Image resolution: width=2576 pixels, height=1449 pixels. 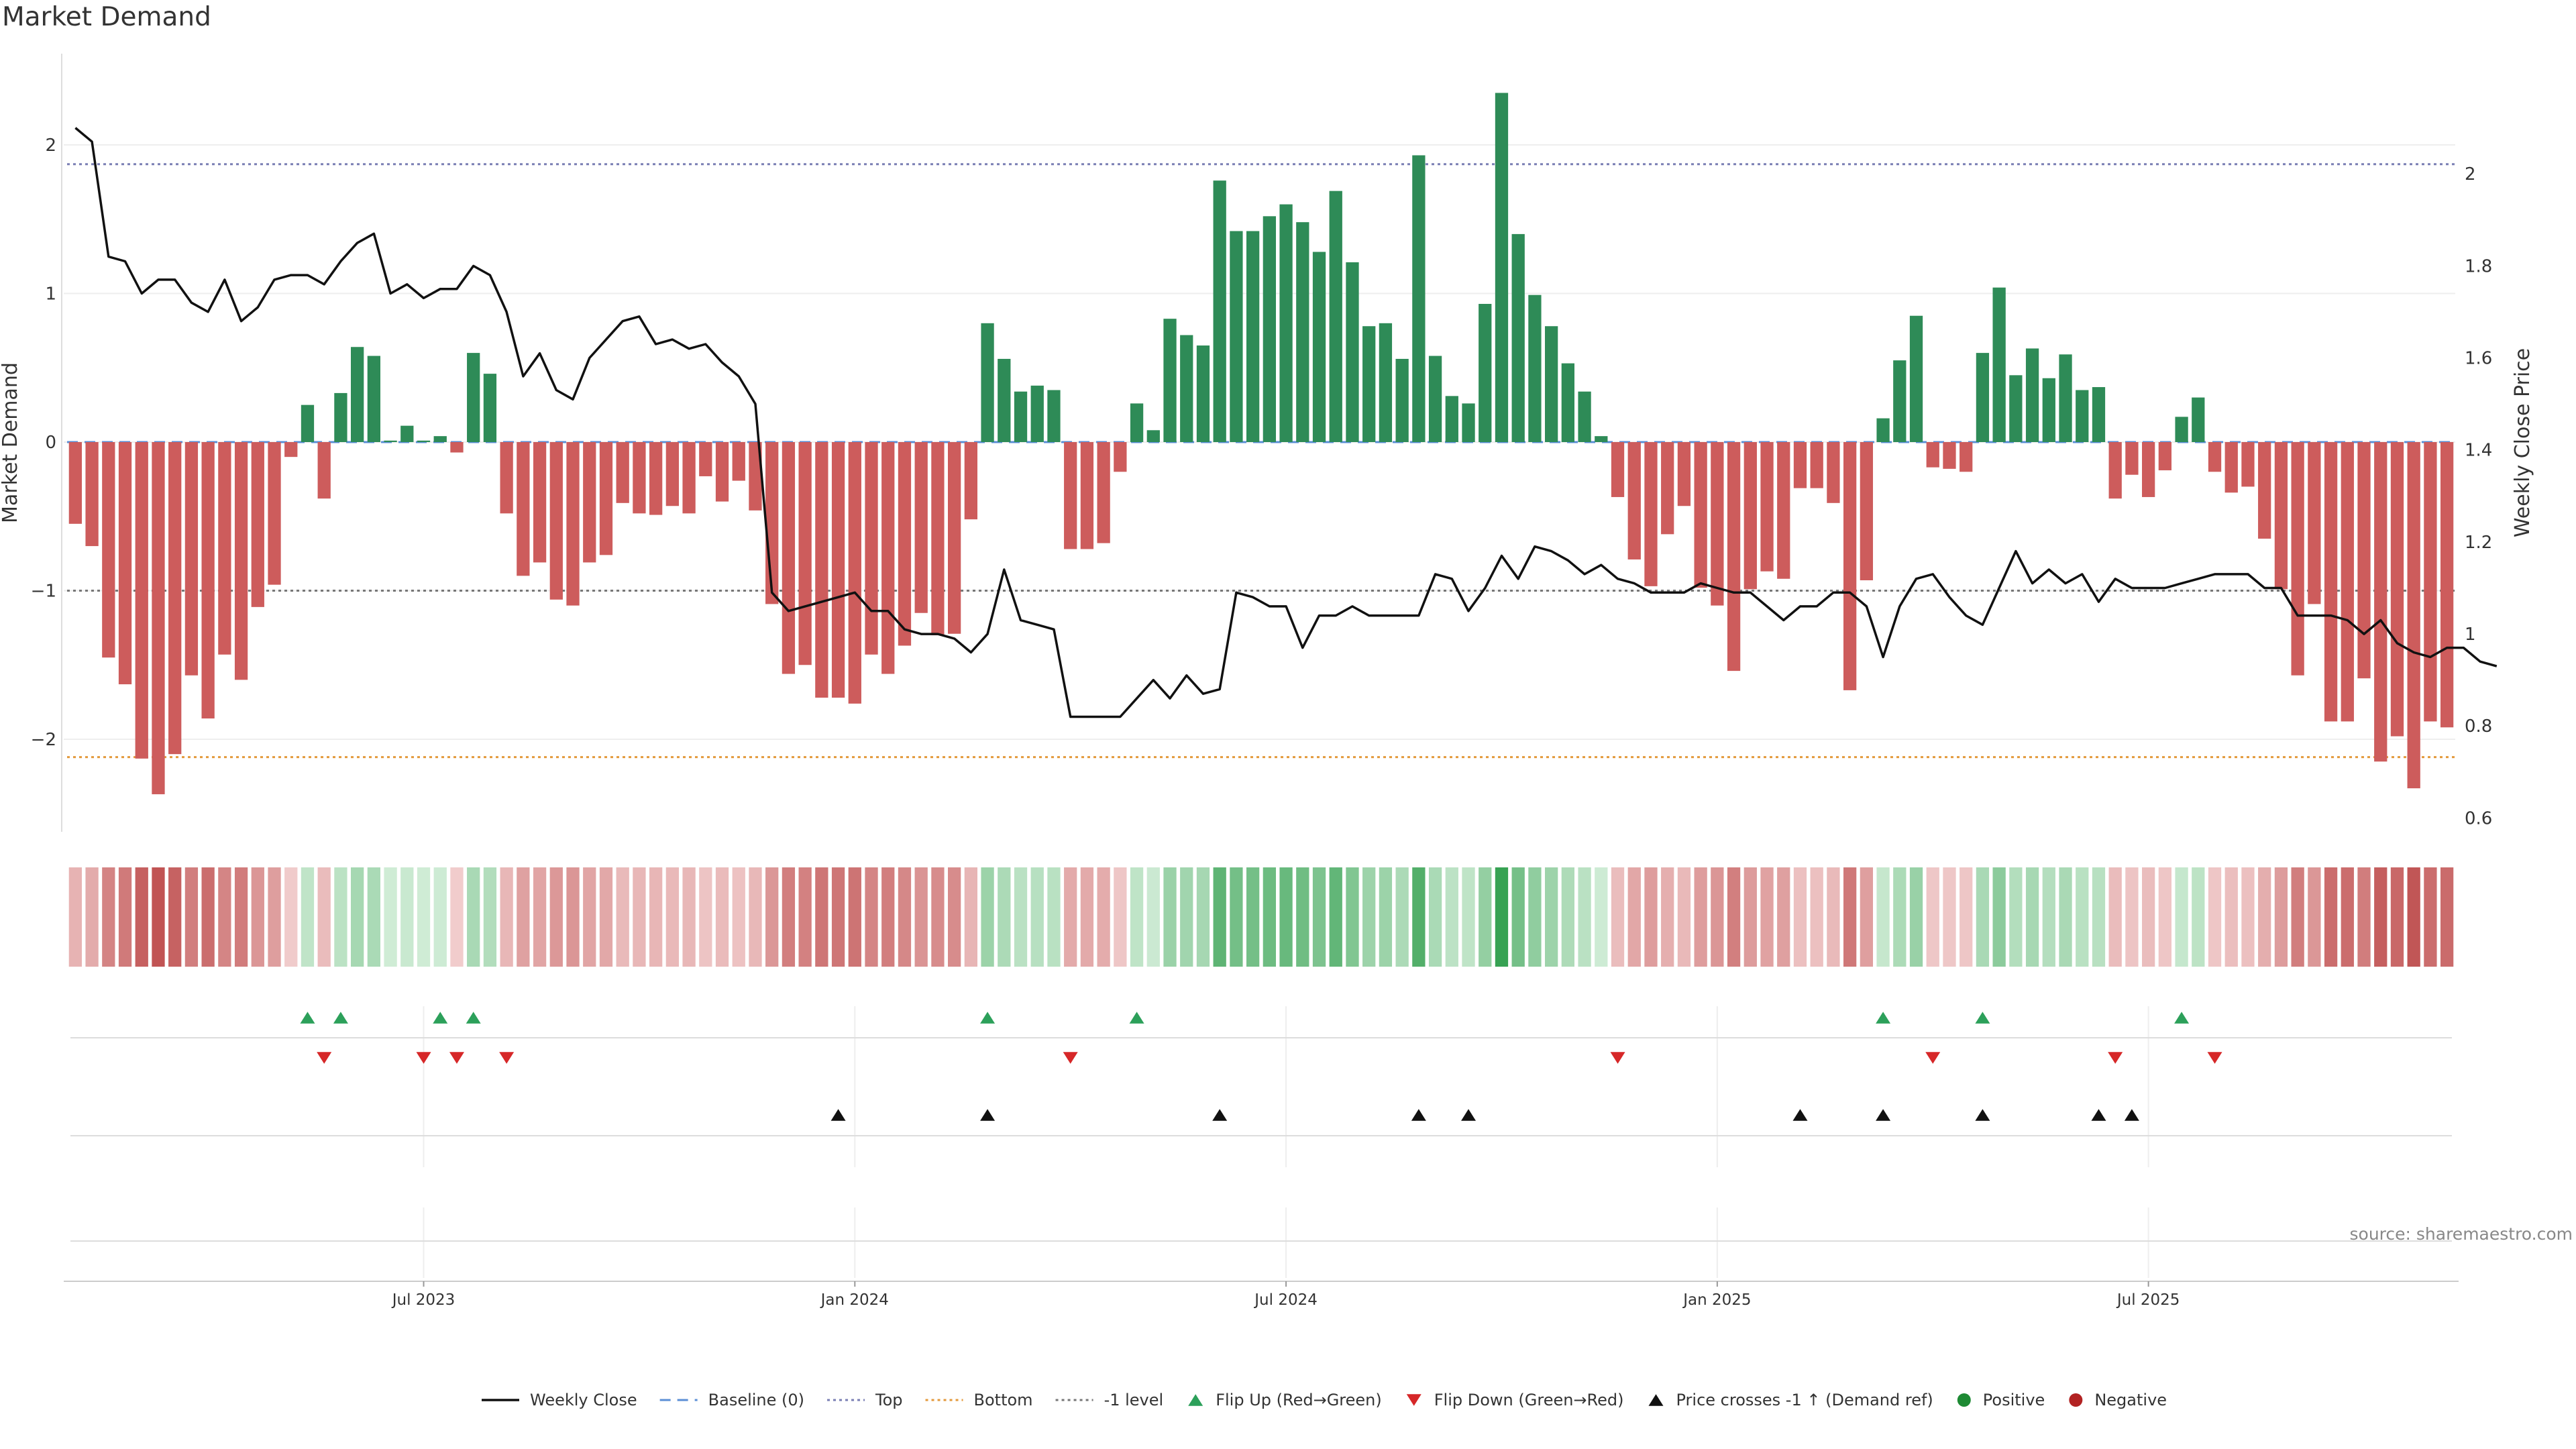 I want to click on right-tick-label: 1.2, so click(x=2478, y=543).